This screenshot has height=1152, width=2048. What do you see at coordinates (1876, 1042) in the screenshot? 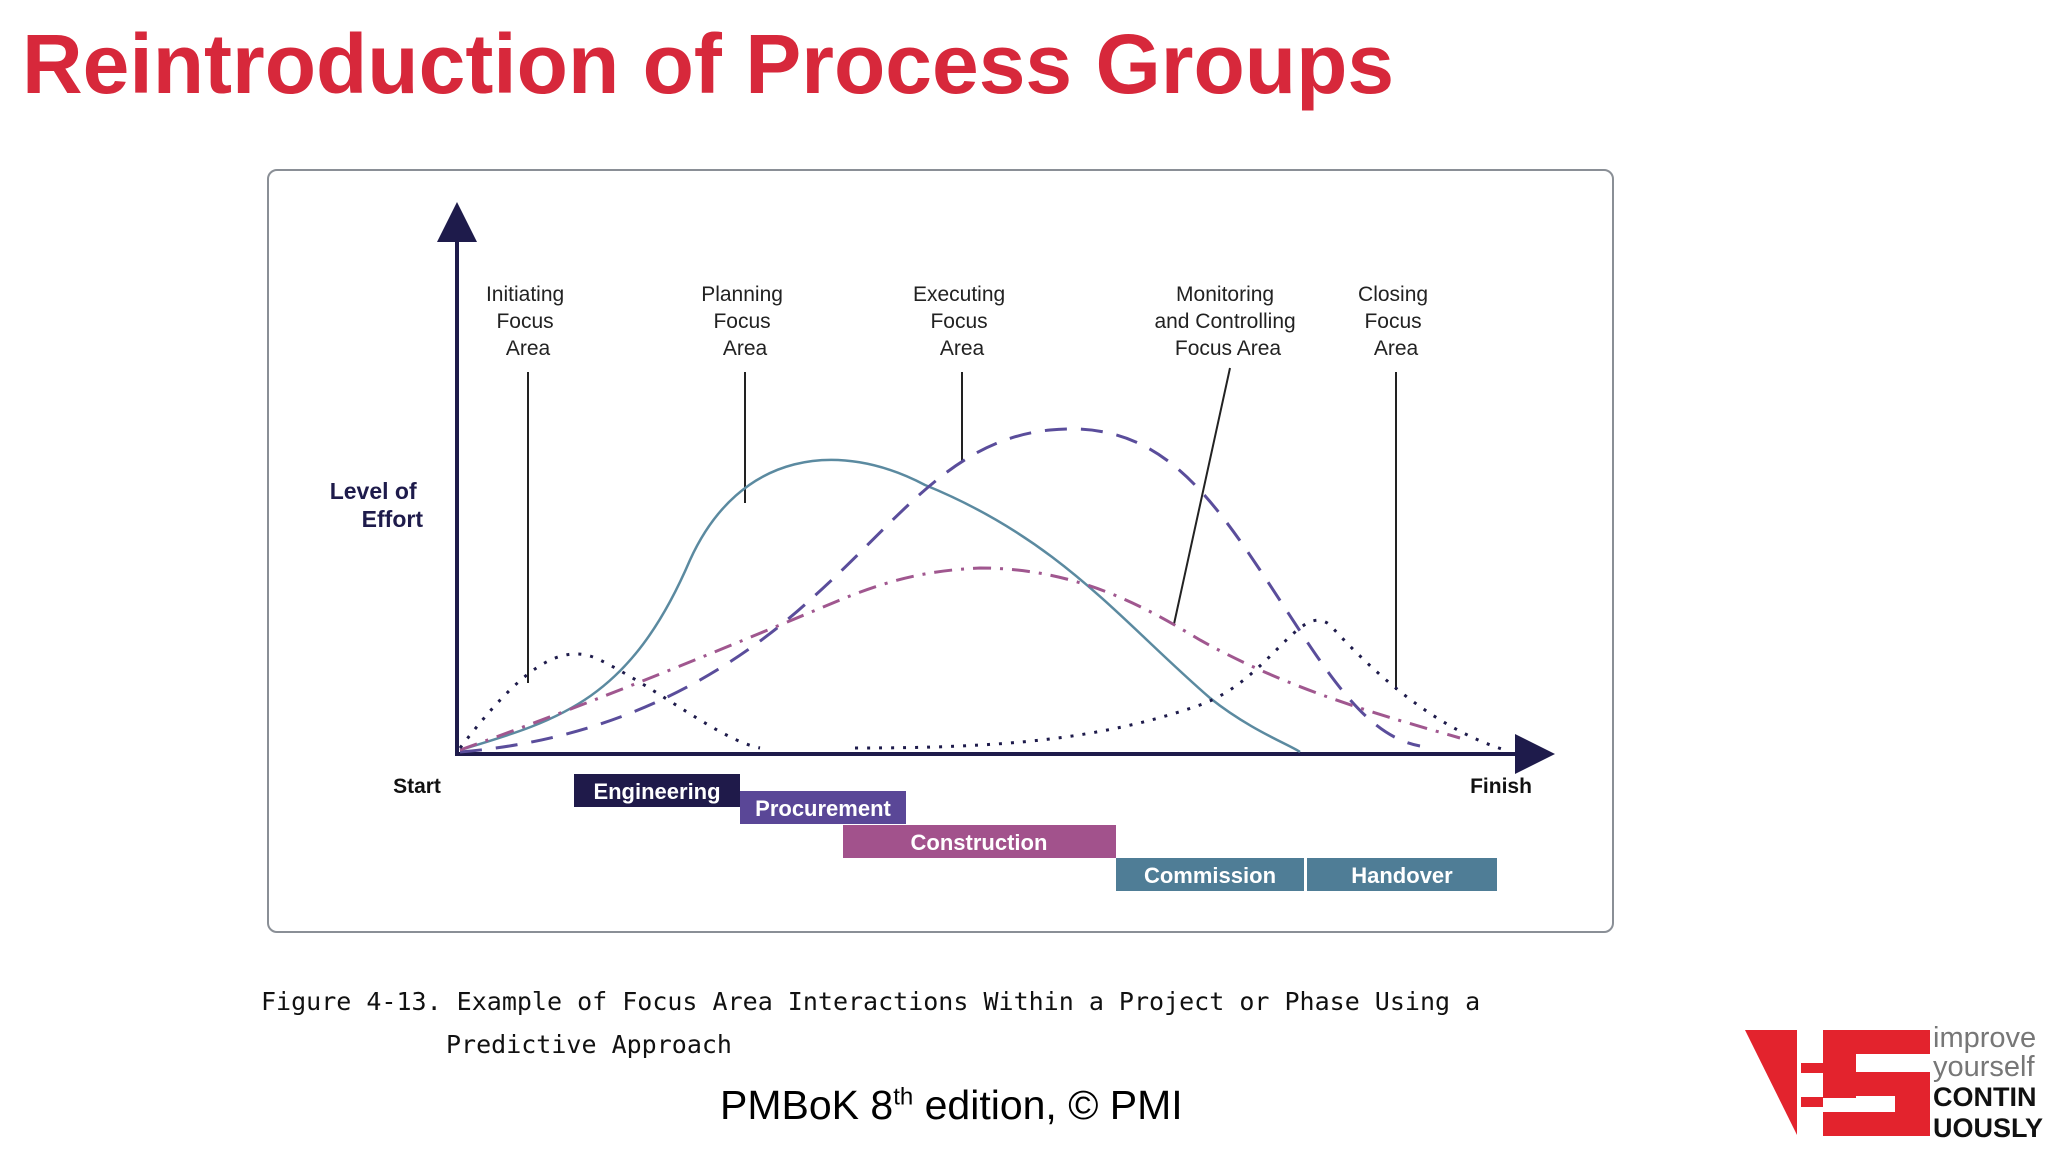
I see `logo-bar-top` at bounding box center [1876, 1042].